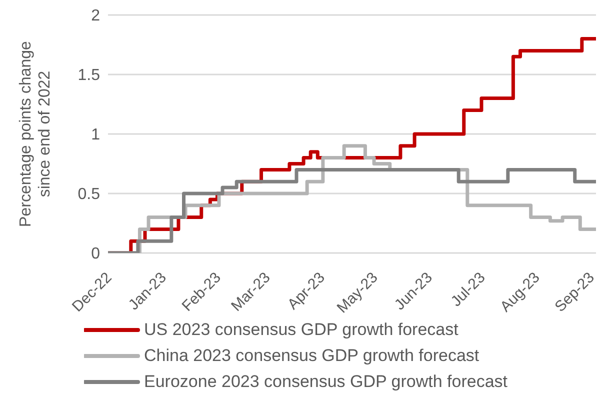  Describe the element at coordinates (89, 195) in the screenshot. I see `y-tick-label: 0.5` at that location.